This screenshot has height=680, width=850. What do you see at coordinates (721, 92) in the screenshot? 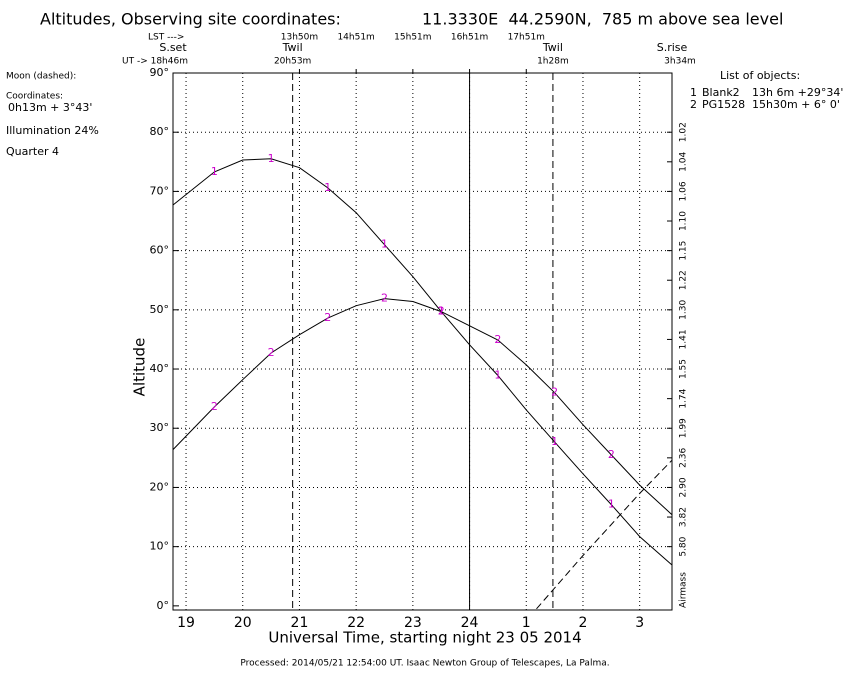
I see `object-name: Blank2` at bounding box center [721, 92].